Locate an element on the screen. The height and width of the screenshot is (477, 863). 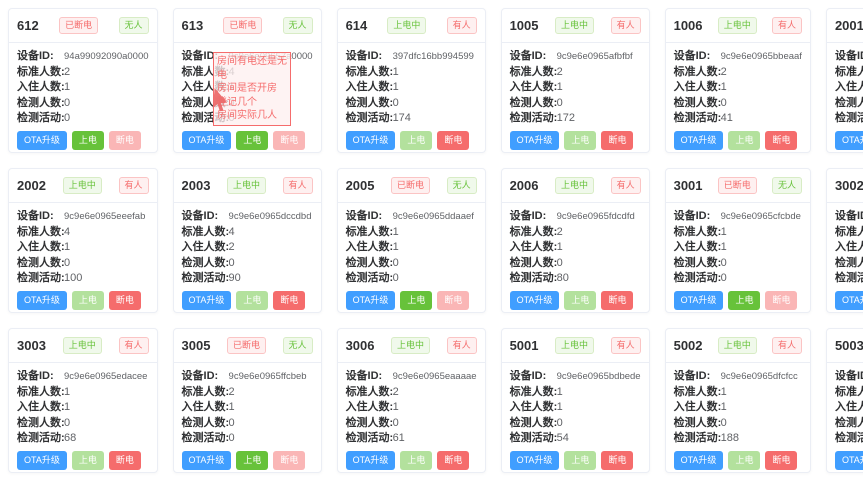
standard-count-row: 标准人数: 3 is located at coordinates (849, 73).